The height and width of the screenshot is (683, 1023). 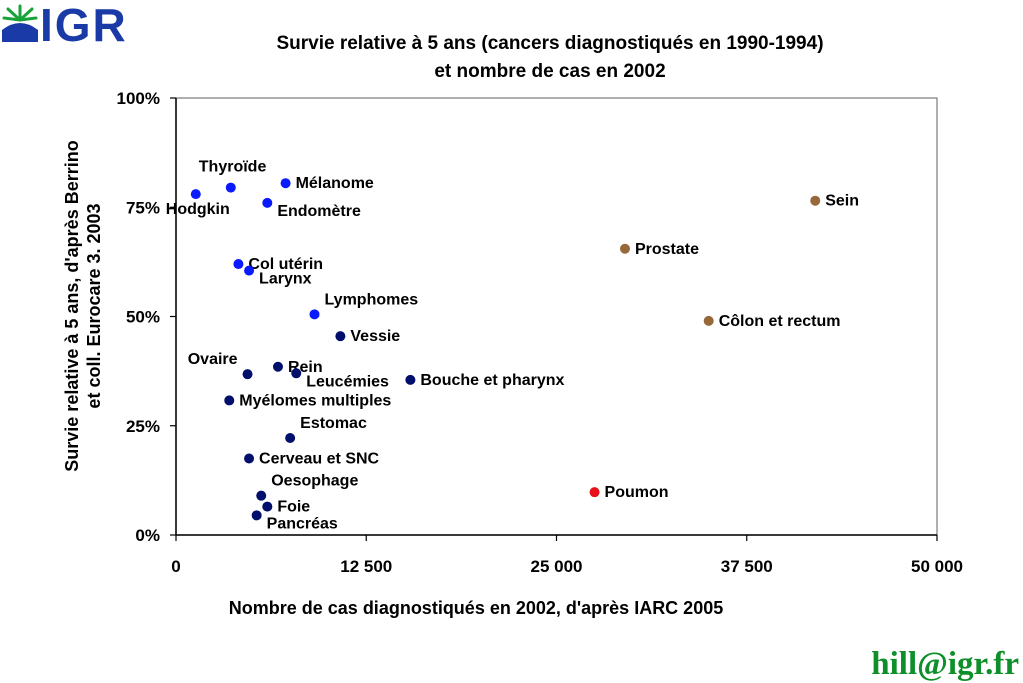 I want to click on data-point-label: Cerveau et SNC, so click(x=319, y=459).